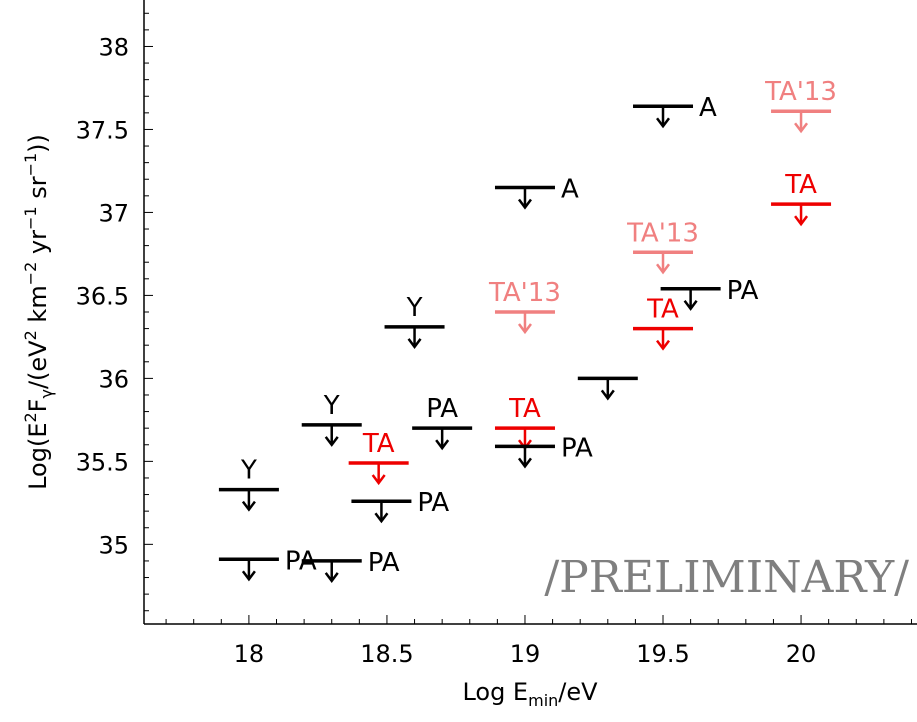 Image resolution: width=917 pixels, height=722 pixels. I want to click on y-axis-title: Log(E2Fγ/(eV2 km−2 yr−1 sr−1)), so click(38, 312).